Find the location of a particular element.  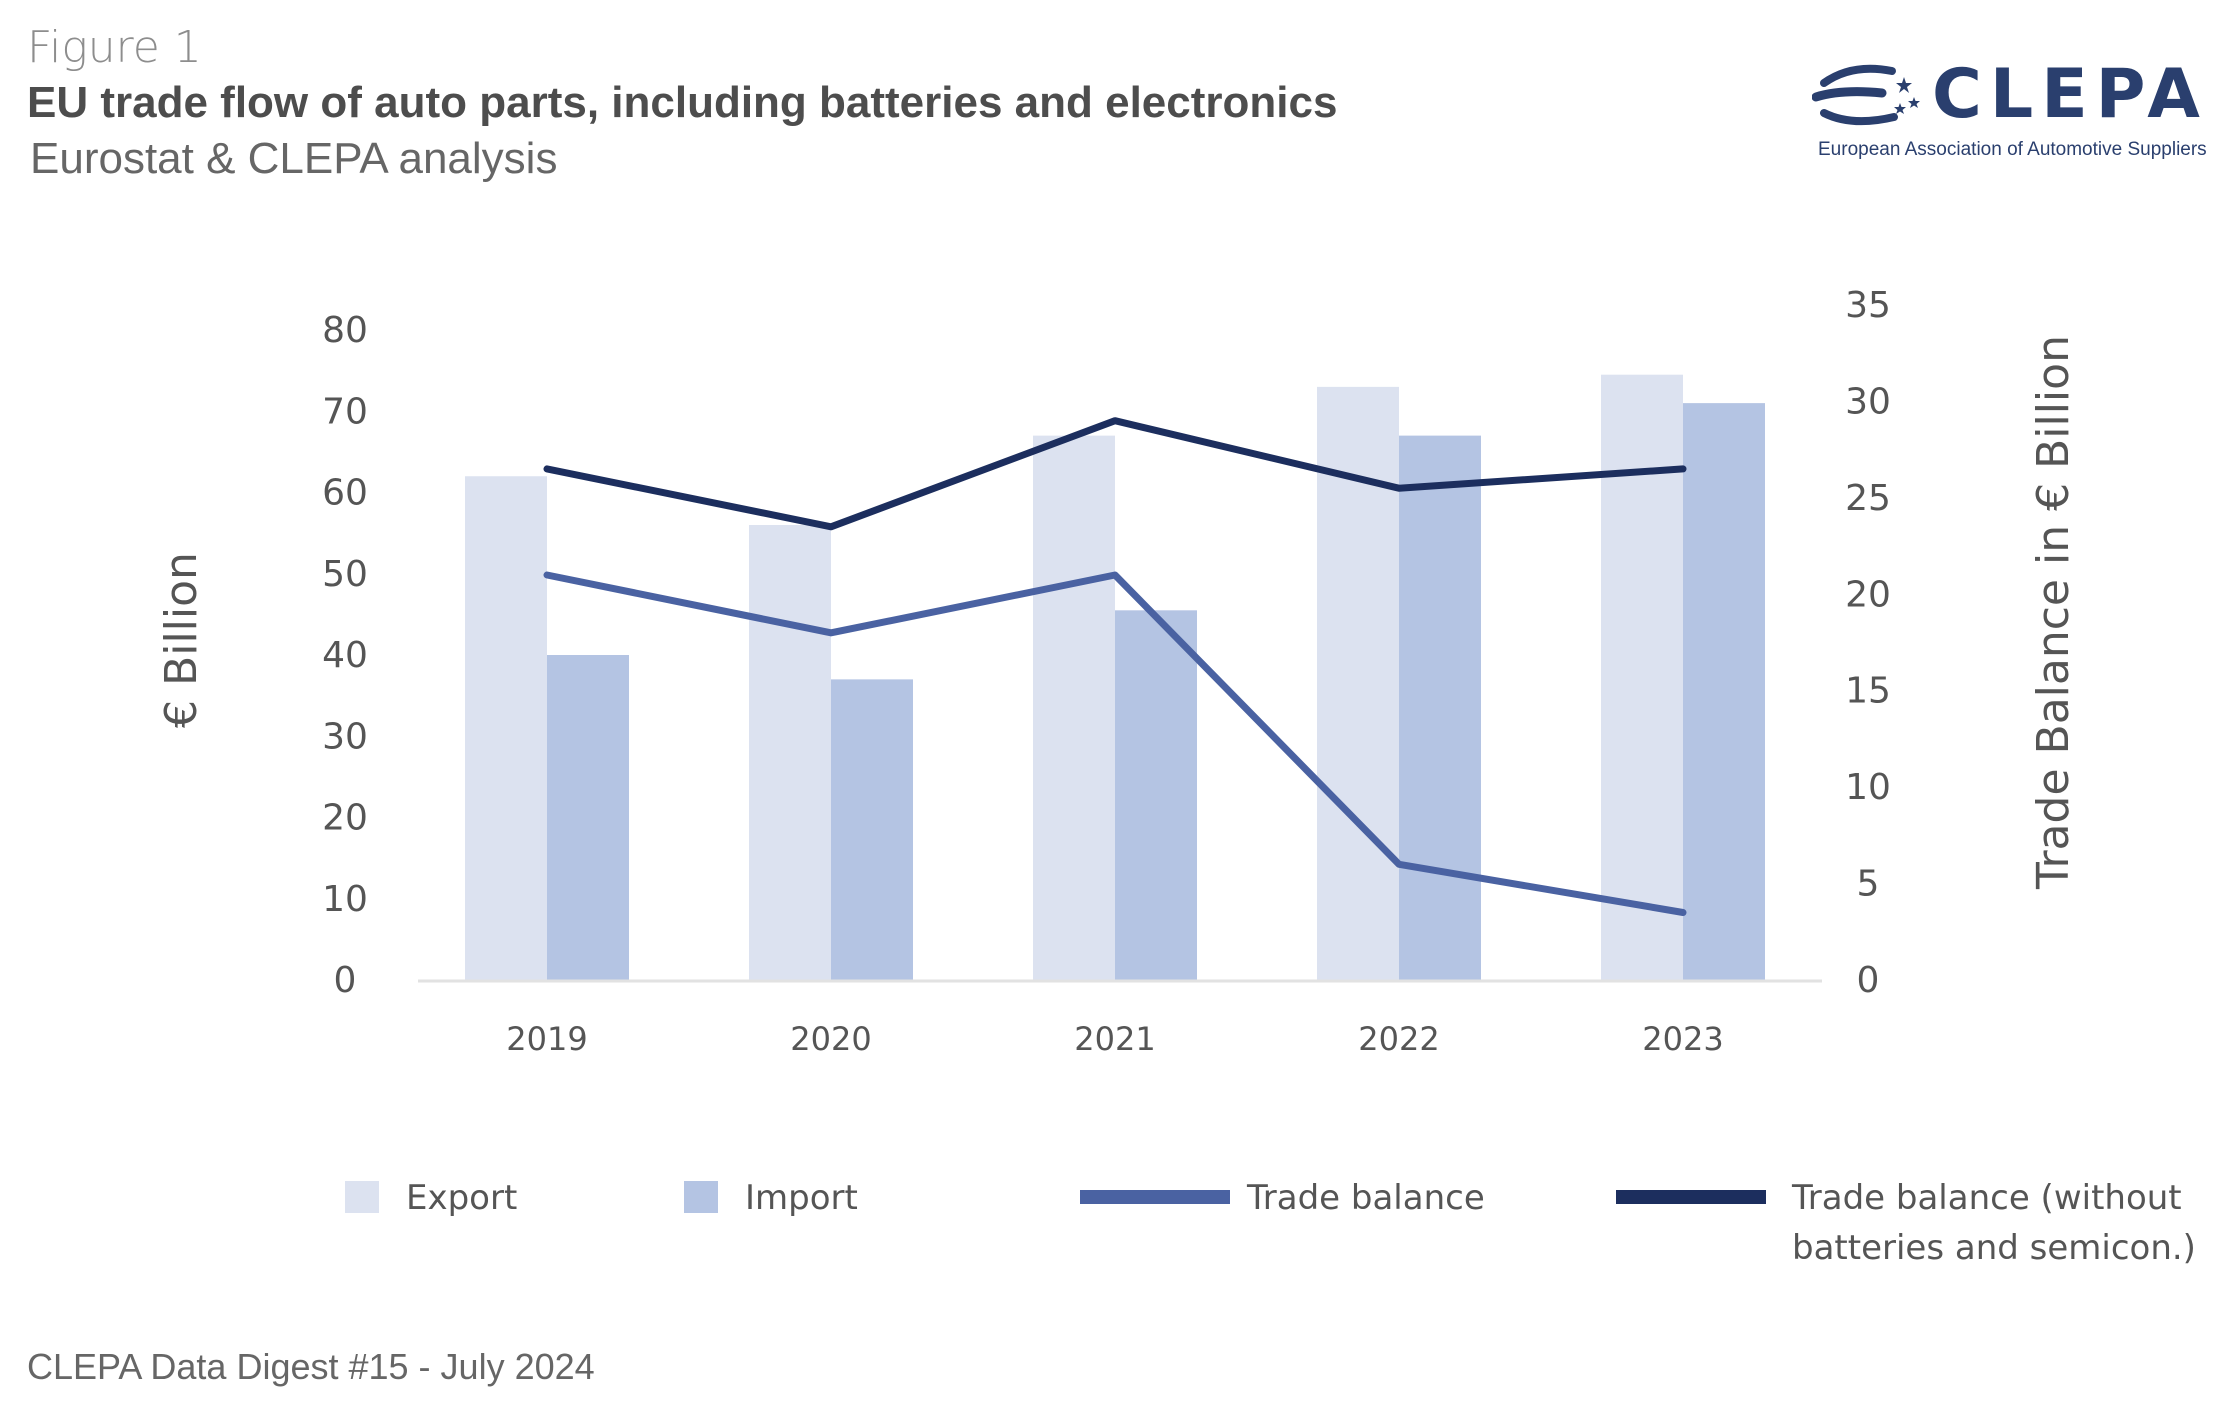

legend-swatch-import is located at coordinates (701, 1197).